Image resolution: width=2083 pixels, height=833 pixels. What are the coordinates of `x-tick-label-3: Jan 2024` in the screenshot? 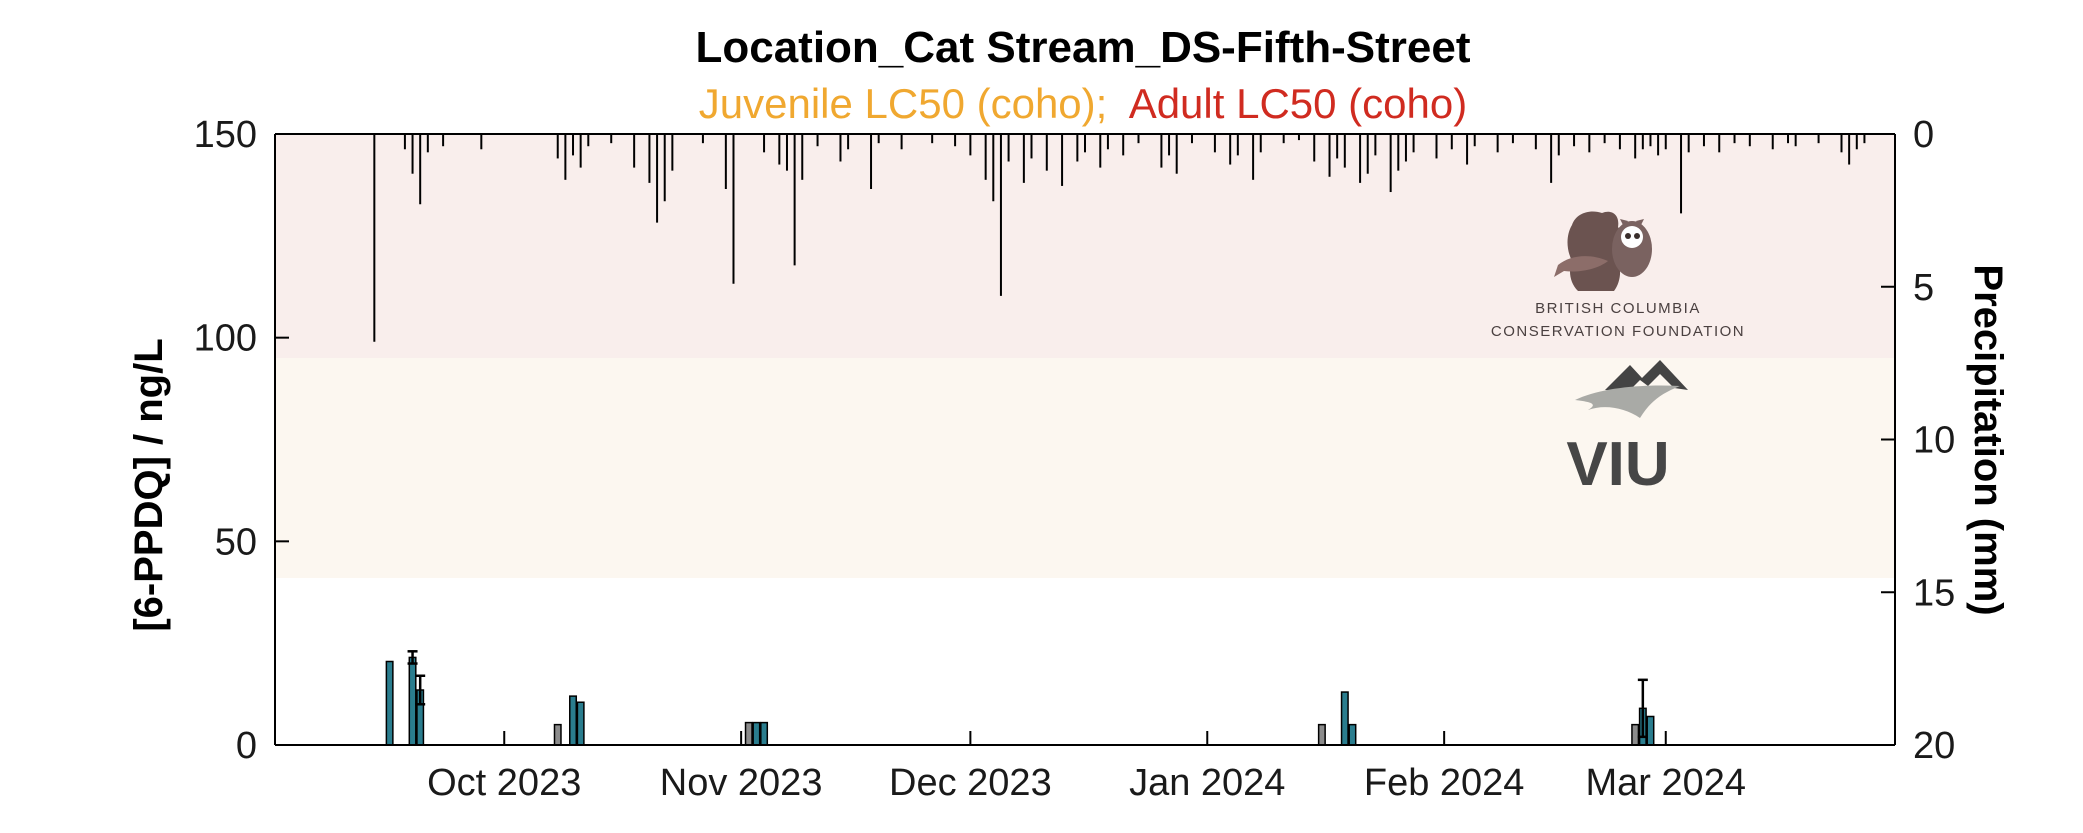 It's located at (1207, 783).